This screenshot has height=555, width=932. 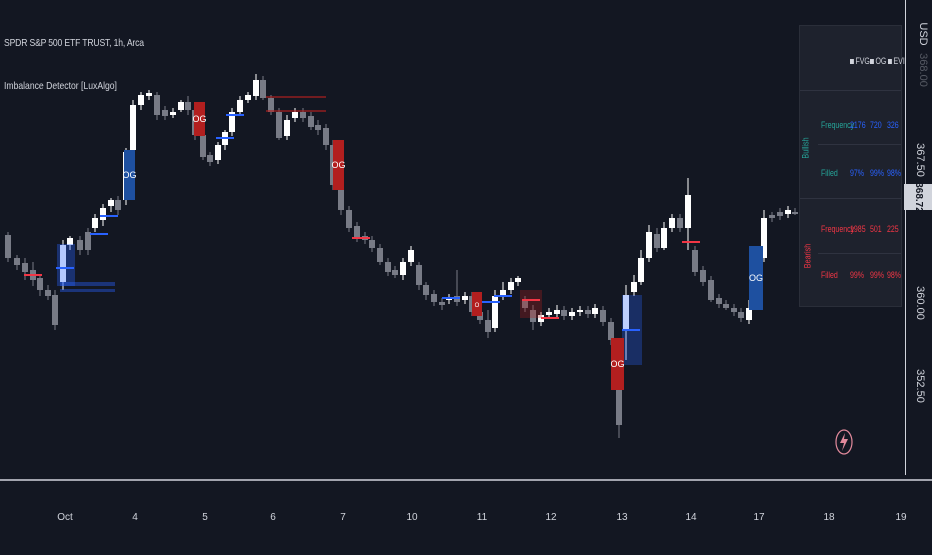 What do you see at coordinates (466, 512) in the screenshot?
I see `time-axis: Oct 4 5 6 7 10 11 12 13 14 17 18 19` at bounding box center [466, 512].